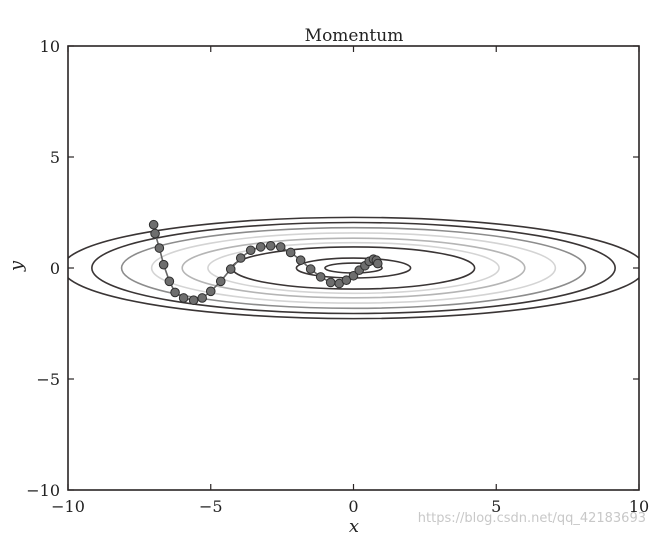 The height and width of the screenshot is (536, 650). What do you see at coordinates (55, 157) in the screenshot?
I see `y-tick-label: 5` at bounding box center [55, 157].